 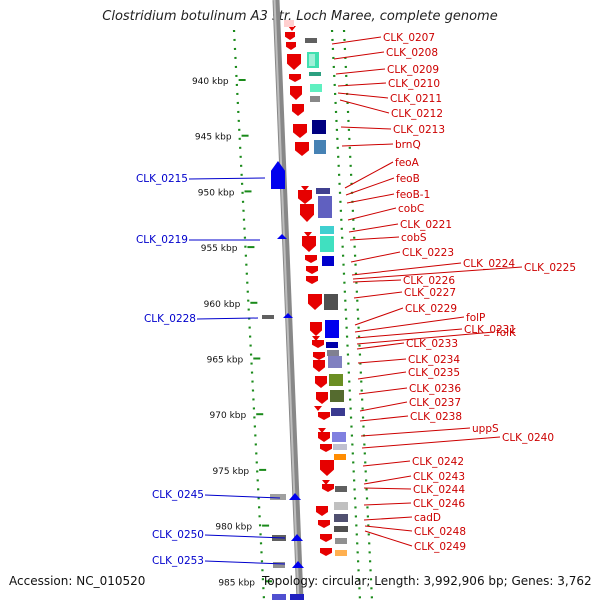 I want to click on gene-label: CLK_0253, so click(x=178, y=561).